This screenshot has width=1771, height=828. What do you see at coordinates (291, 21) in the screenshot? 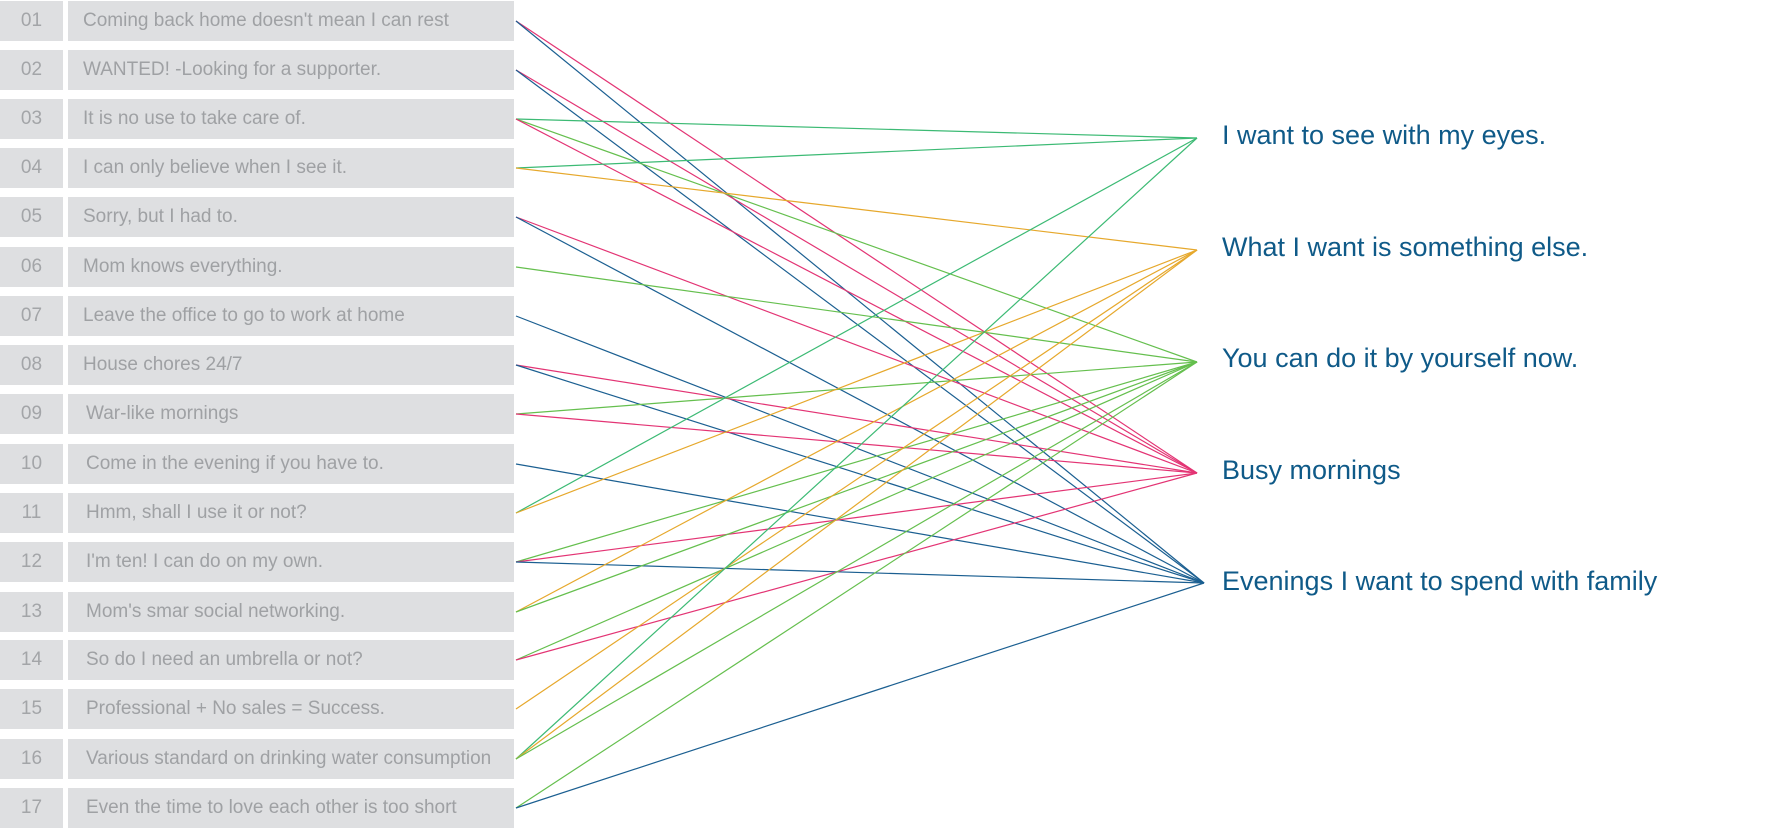
I see `statement-label: Coming back home doesn't mean I can rest` at bounding box center [291, 21].